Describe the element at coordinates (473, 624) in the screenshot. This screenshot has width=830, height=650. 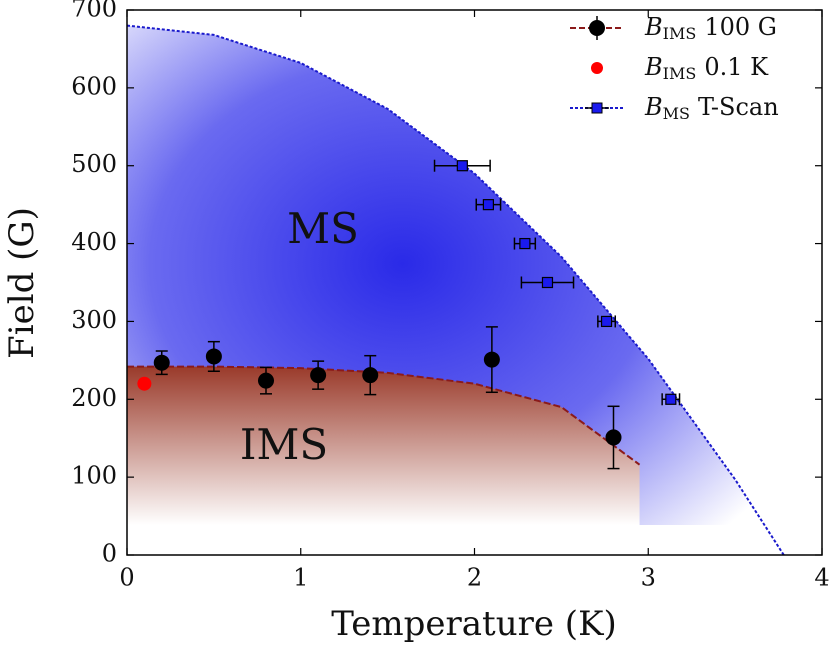
I see `x-axis-label: Temperature (K)` at that location.